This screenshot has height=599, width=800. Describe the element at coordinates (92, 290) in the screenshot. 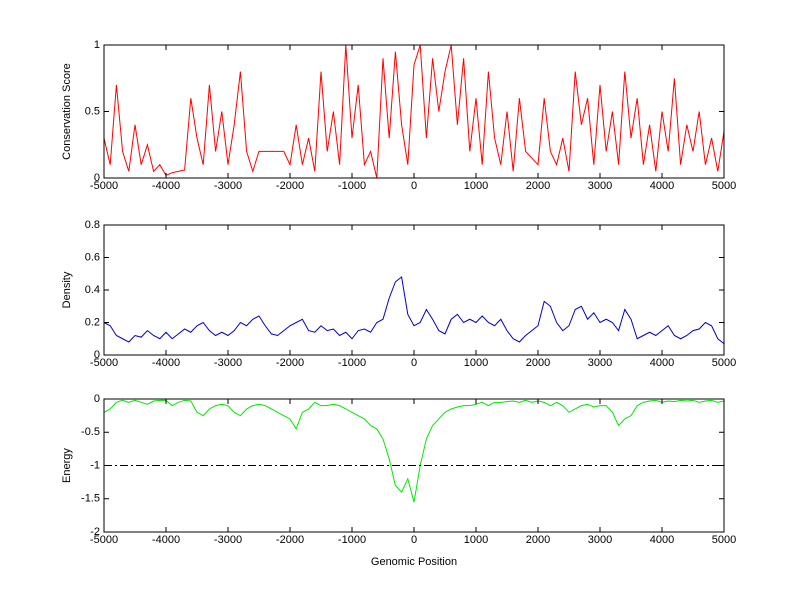

I see `y-tick-label: 0.4` at that location.